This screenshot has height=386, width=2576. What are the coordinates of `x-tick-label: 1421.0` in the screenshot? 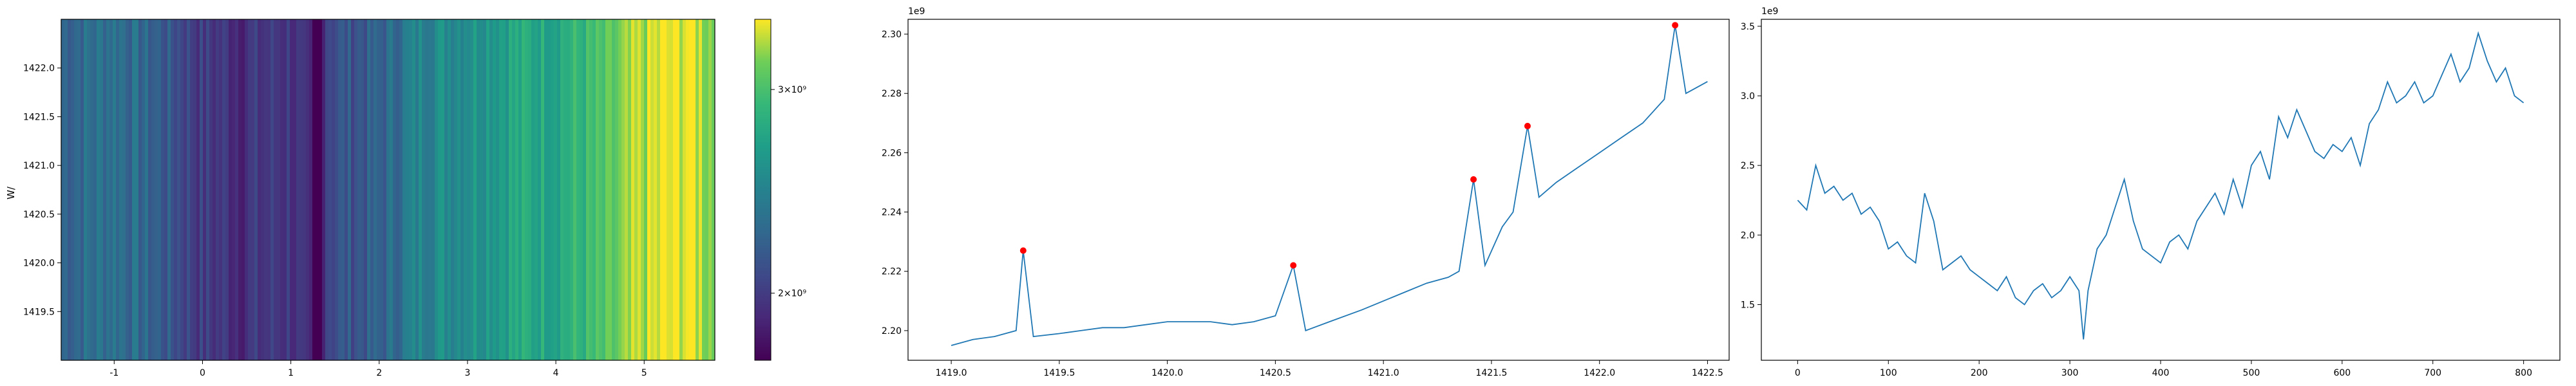 It's located at (1384, 373).